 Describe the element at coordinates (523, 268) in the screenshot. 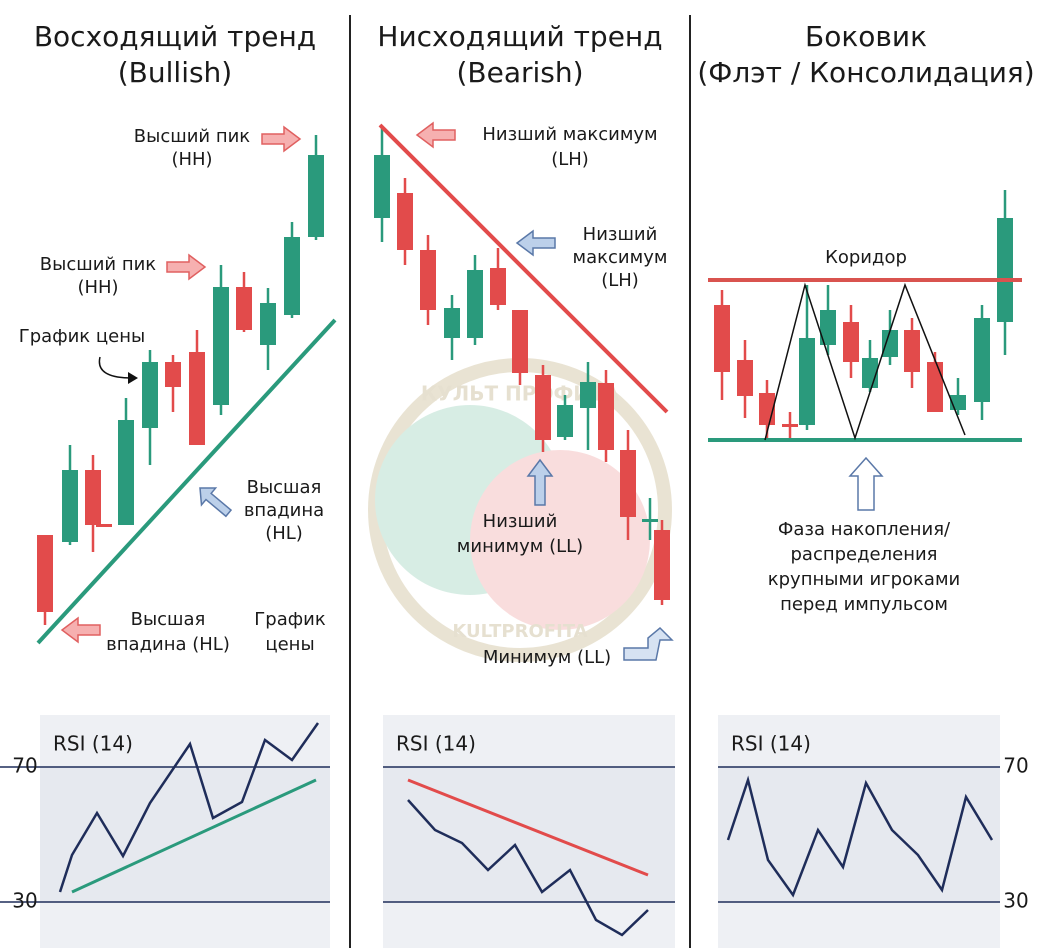

I see `resistance-line` at that location.